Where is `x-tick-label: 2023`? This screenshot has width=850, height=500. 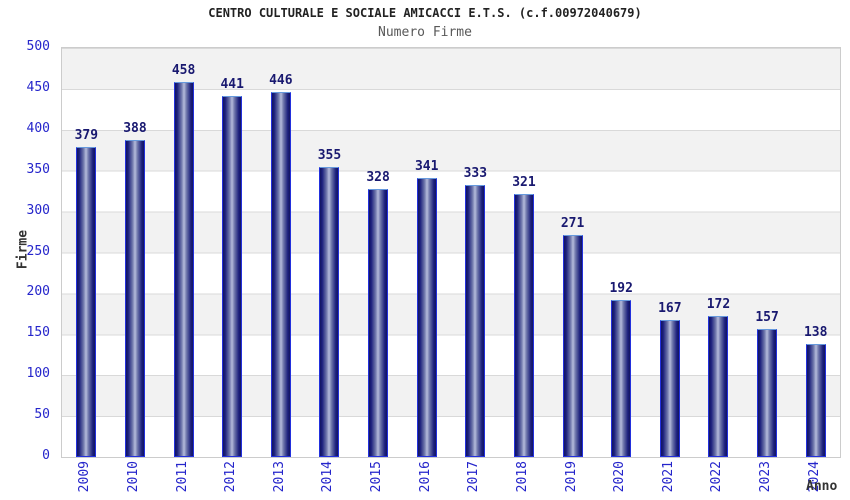 x-tick-label: 2023 is located at coordinates (766, 477).